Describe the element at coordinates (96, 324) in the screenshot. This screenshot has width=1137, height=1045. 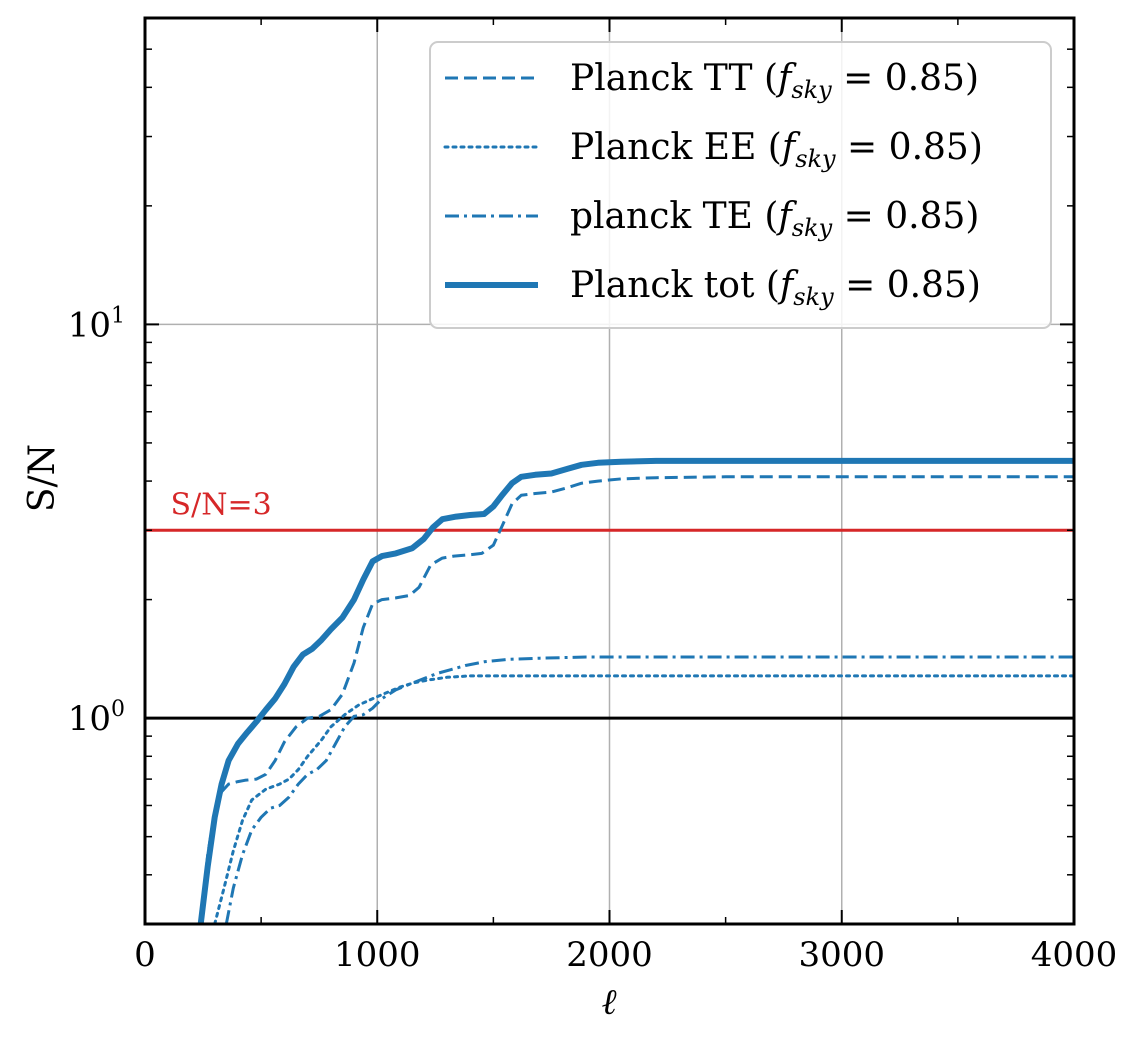
I see `y-tick-label: 10¹` at that location.